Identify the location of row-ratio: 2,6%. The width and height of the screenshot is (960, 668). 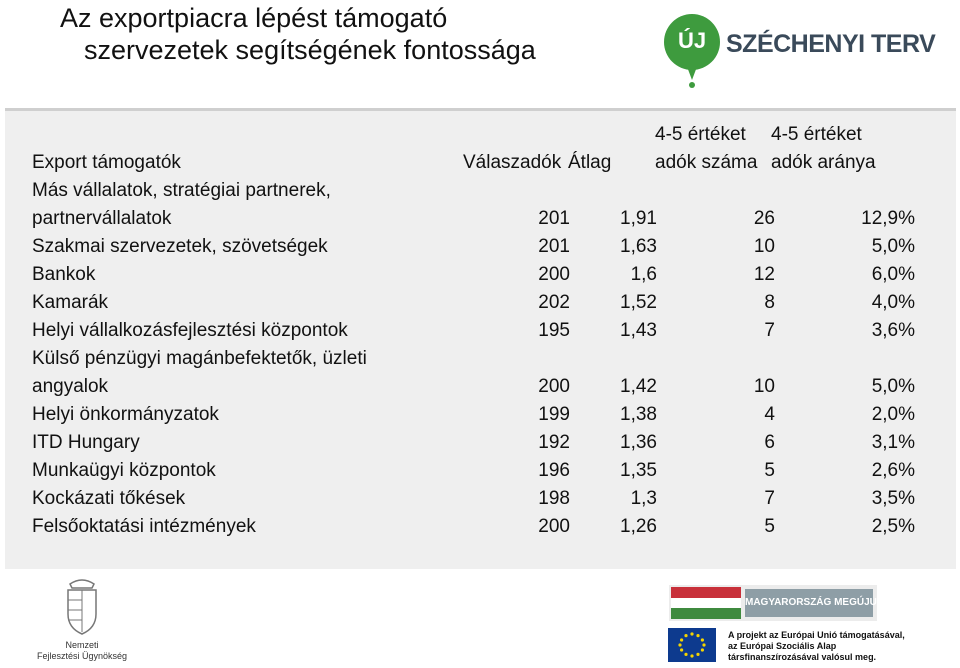
(893, 470).